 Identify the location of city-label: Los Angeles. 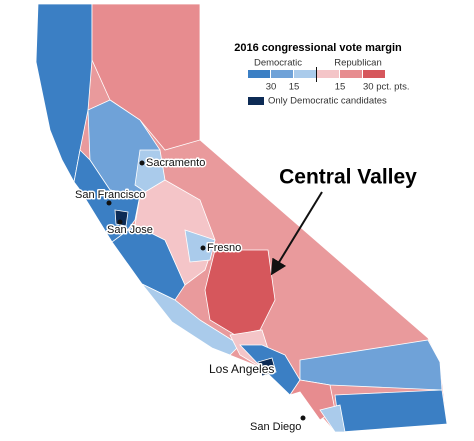
(241, 369).